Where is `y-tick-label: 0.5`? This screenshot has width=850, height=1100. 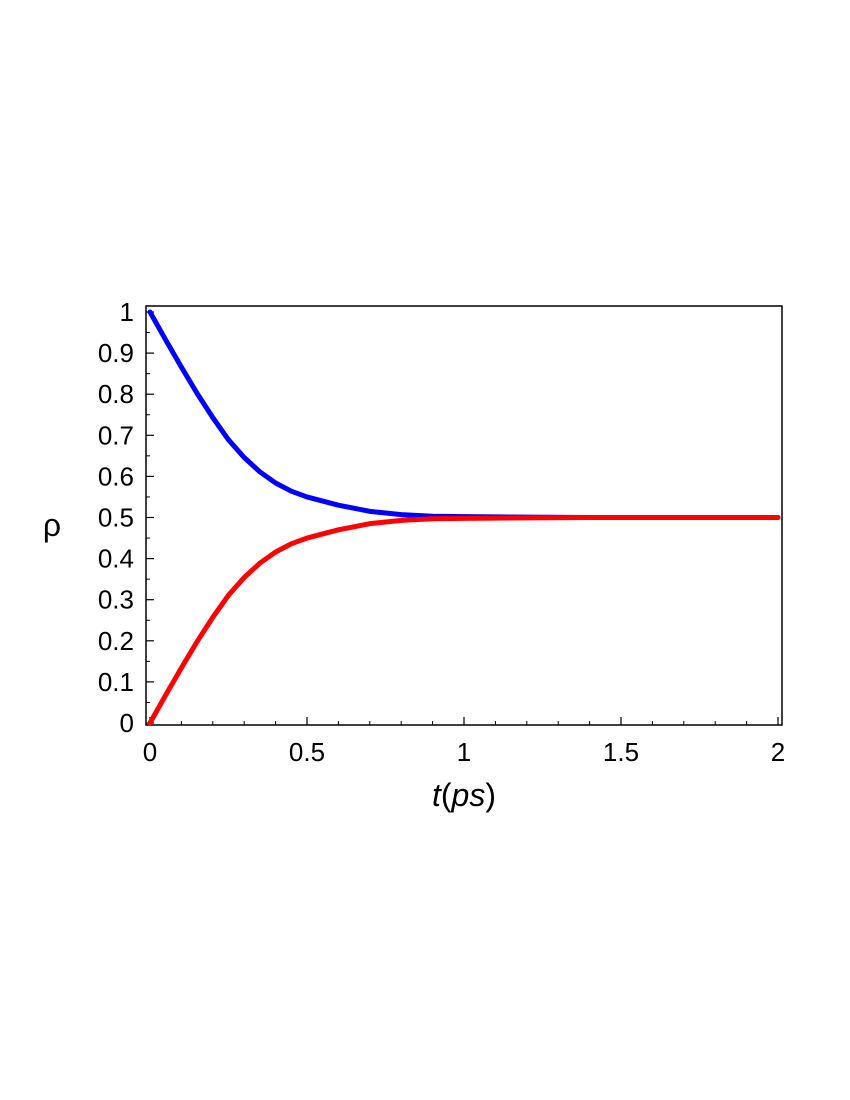 y-tick-label: 0.5 is located at coordinates (116, 518).